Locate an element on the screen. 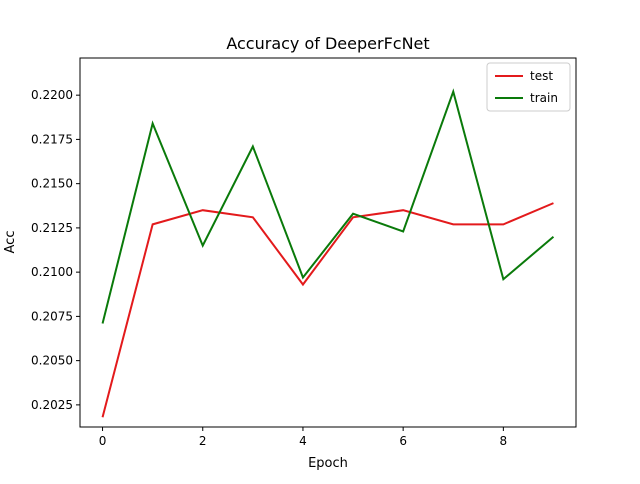 Image resolution: width=640 pixels, height=484 pixels. legend-label-train: train is located at coordinates (544, 98).